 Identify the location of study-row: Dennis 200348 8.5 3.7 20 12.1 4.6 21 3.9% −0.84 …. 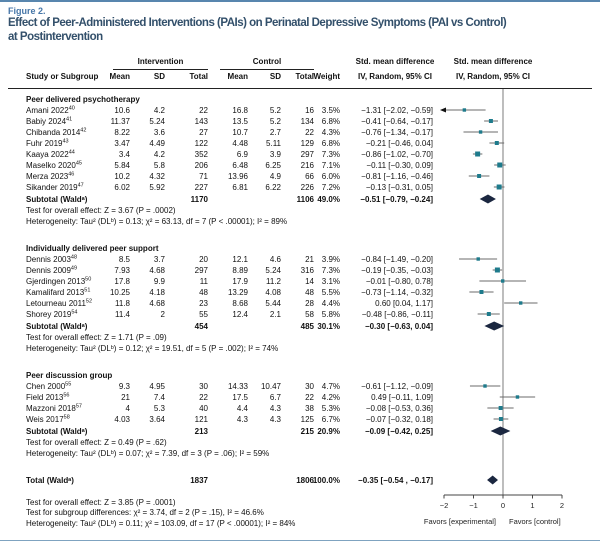
(300, 259).